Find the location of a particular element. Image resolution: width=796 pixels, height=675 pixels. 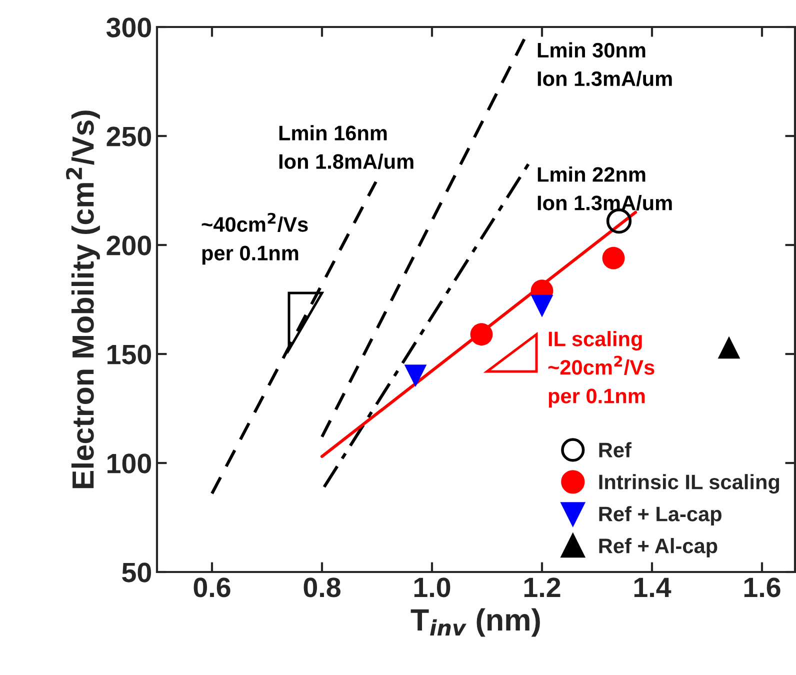

x-tick-label: 1.2 is located at coordinates (542, 587).